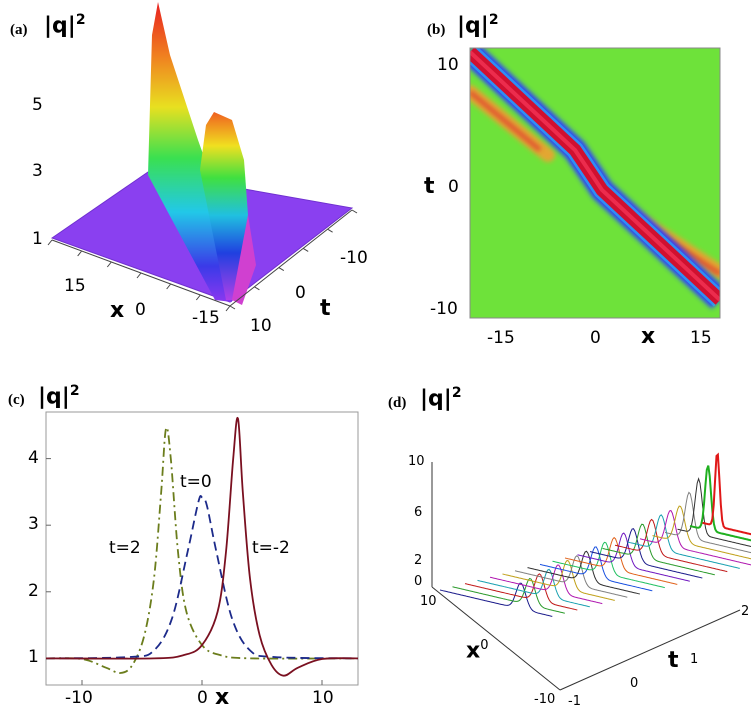 The image size is (751, 715). Describe the element at coordinates (16, 400) in the screenshot. I see `panel-c-label: (c)` at that location.